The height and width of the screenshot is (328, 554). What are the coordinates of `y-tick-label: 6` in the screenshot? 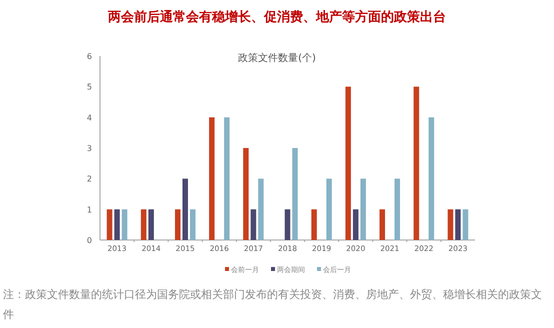 It's located at (89, 56).